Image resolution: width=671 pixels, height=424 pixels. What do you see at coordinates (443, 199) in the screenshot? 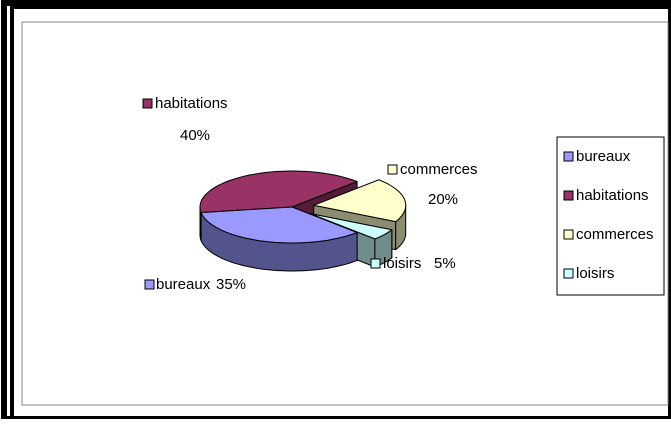
I see `data-label-value: 20%` at bounding box center [443, 199].